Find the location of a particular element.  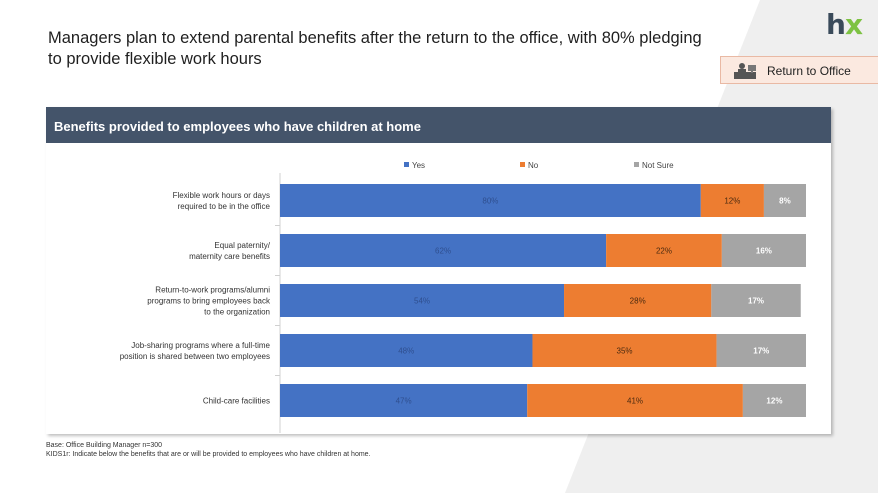

data-label-4-0: 47% is located at coordinates (404, 401).